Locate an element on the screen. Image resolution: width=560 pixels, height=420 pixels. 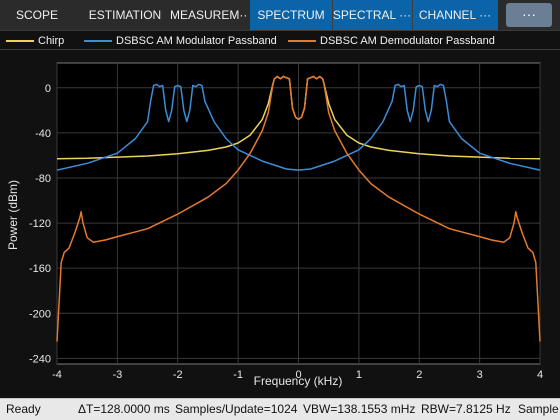
tab-channel-measurements: CHANNEL ··· is located at coordinates (455, 15).